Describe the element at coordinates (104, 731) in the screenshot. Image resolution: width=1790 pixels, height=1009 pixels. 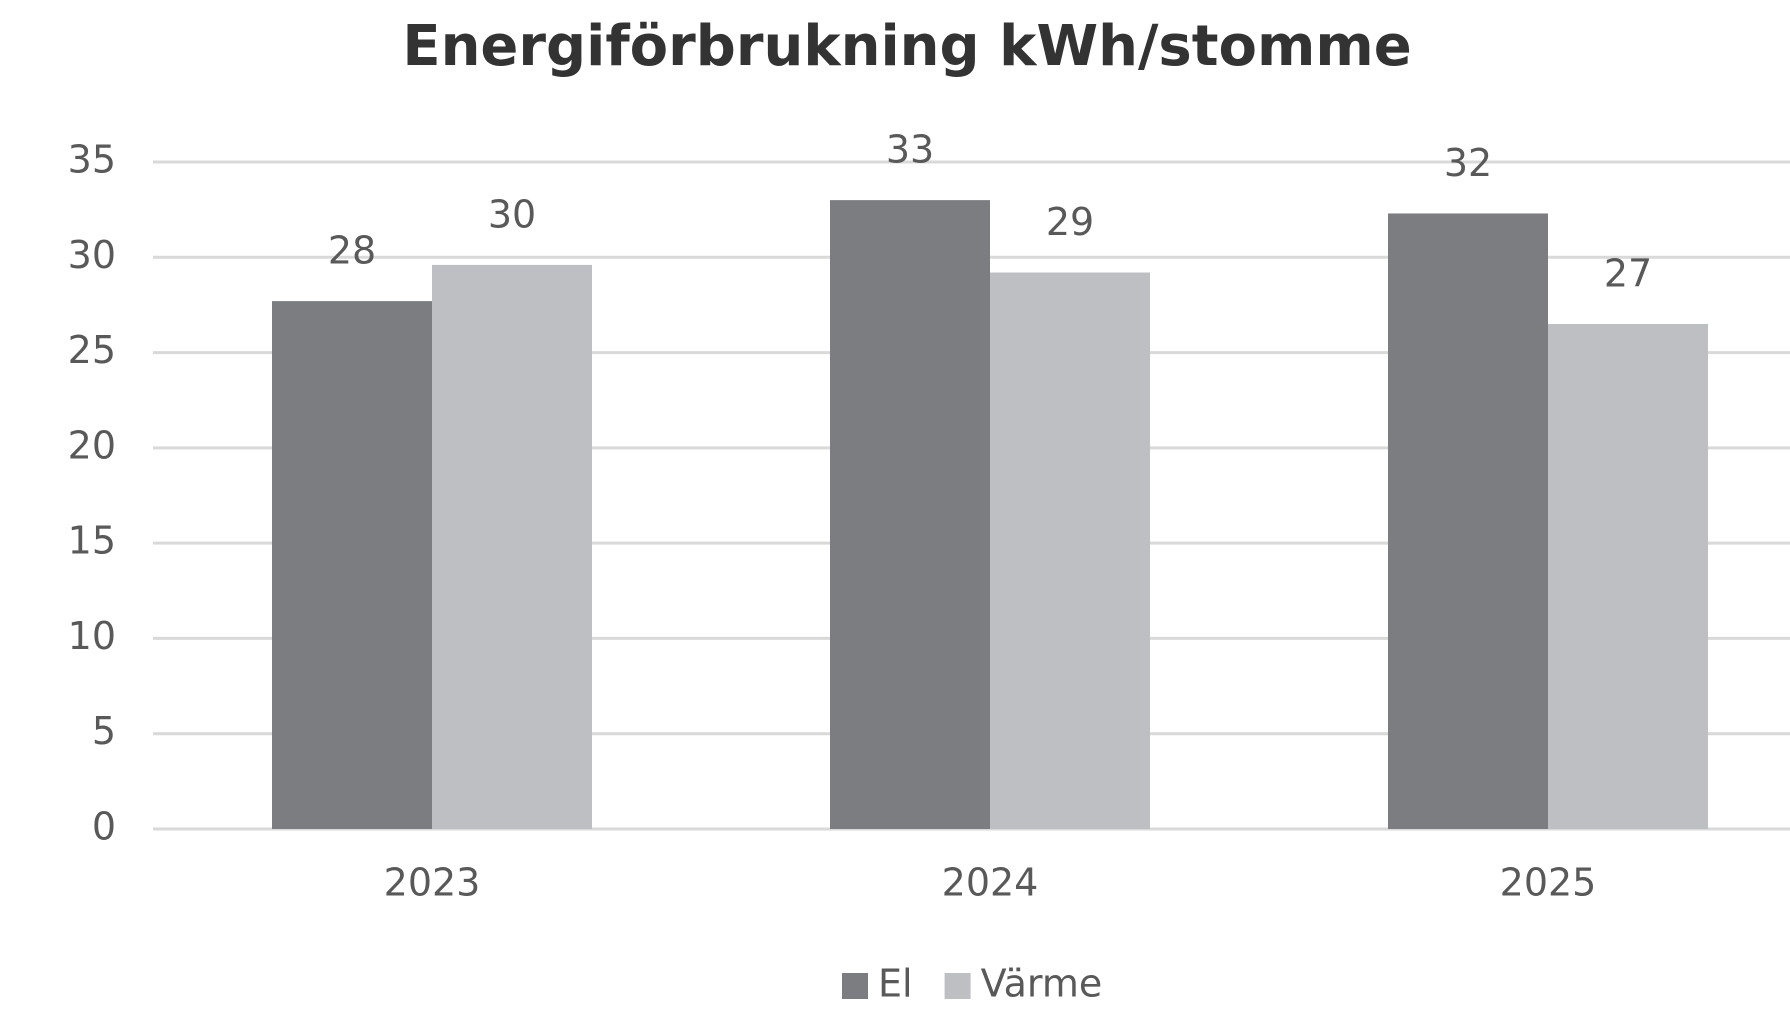
I see `y-tick-label: 5` at that location.